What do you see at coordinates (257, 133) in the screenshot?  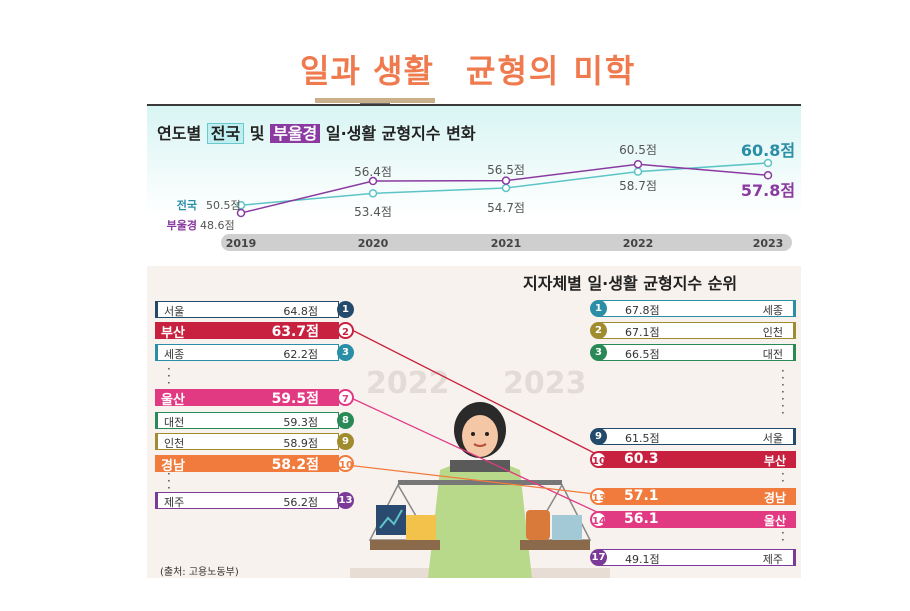 I see `line-chart-title-connector: 및` at bounding box center [257, 133].